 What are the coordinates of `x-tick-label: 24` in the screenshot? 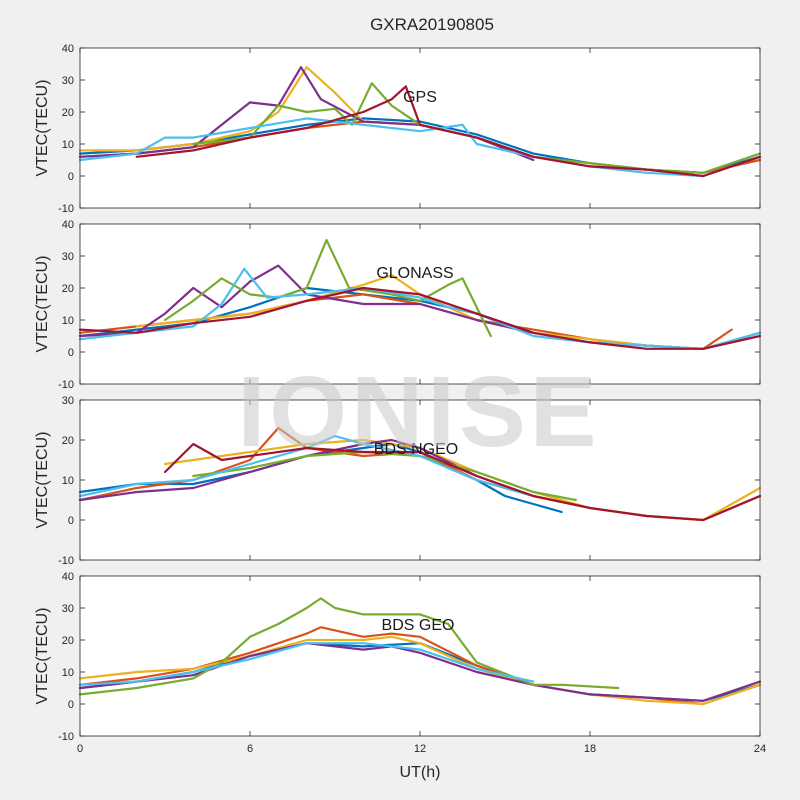 It's located at (760, 749).